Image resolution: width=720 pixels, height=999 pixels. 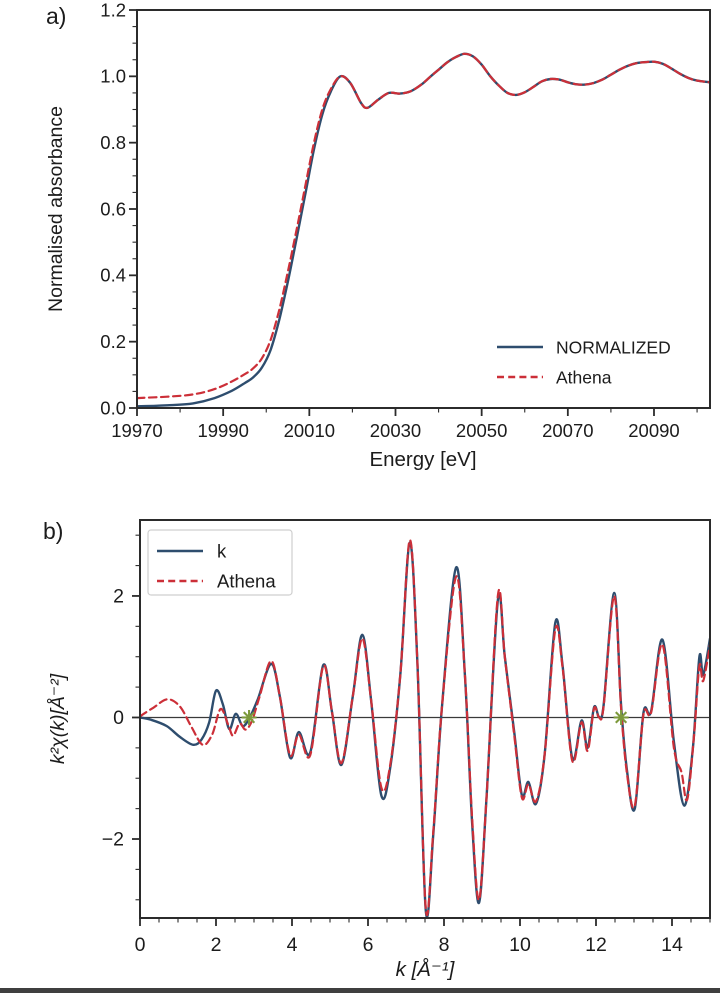 I want to click on x-tick-label: 20030, so click(x=395, y=430).